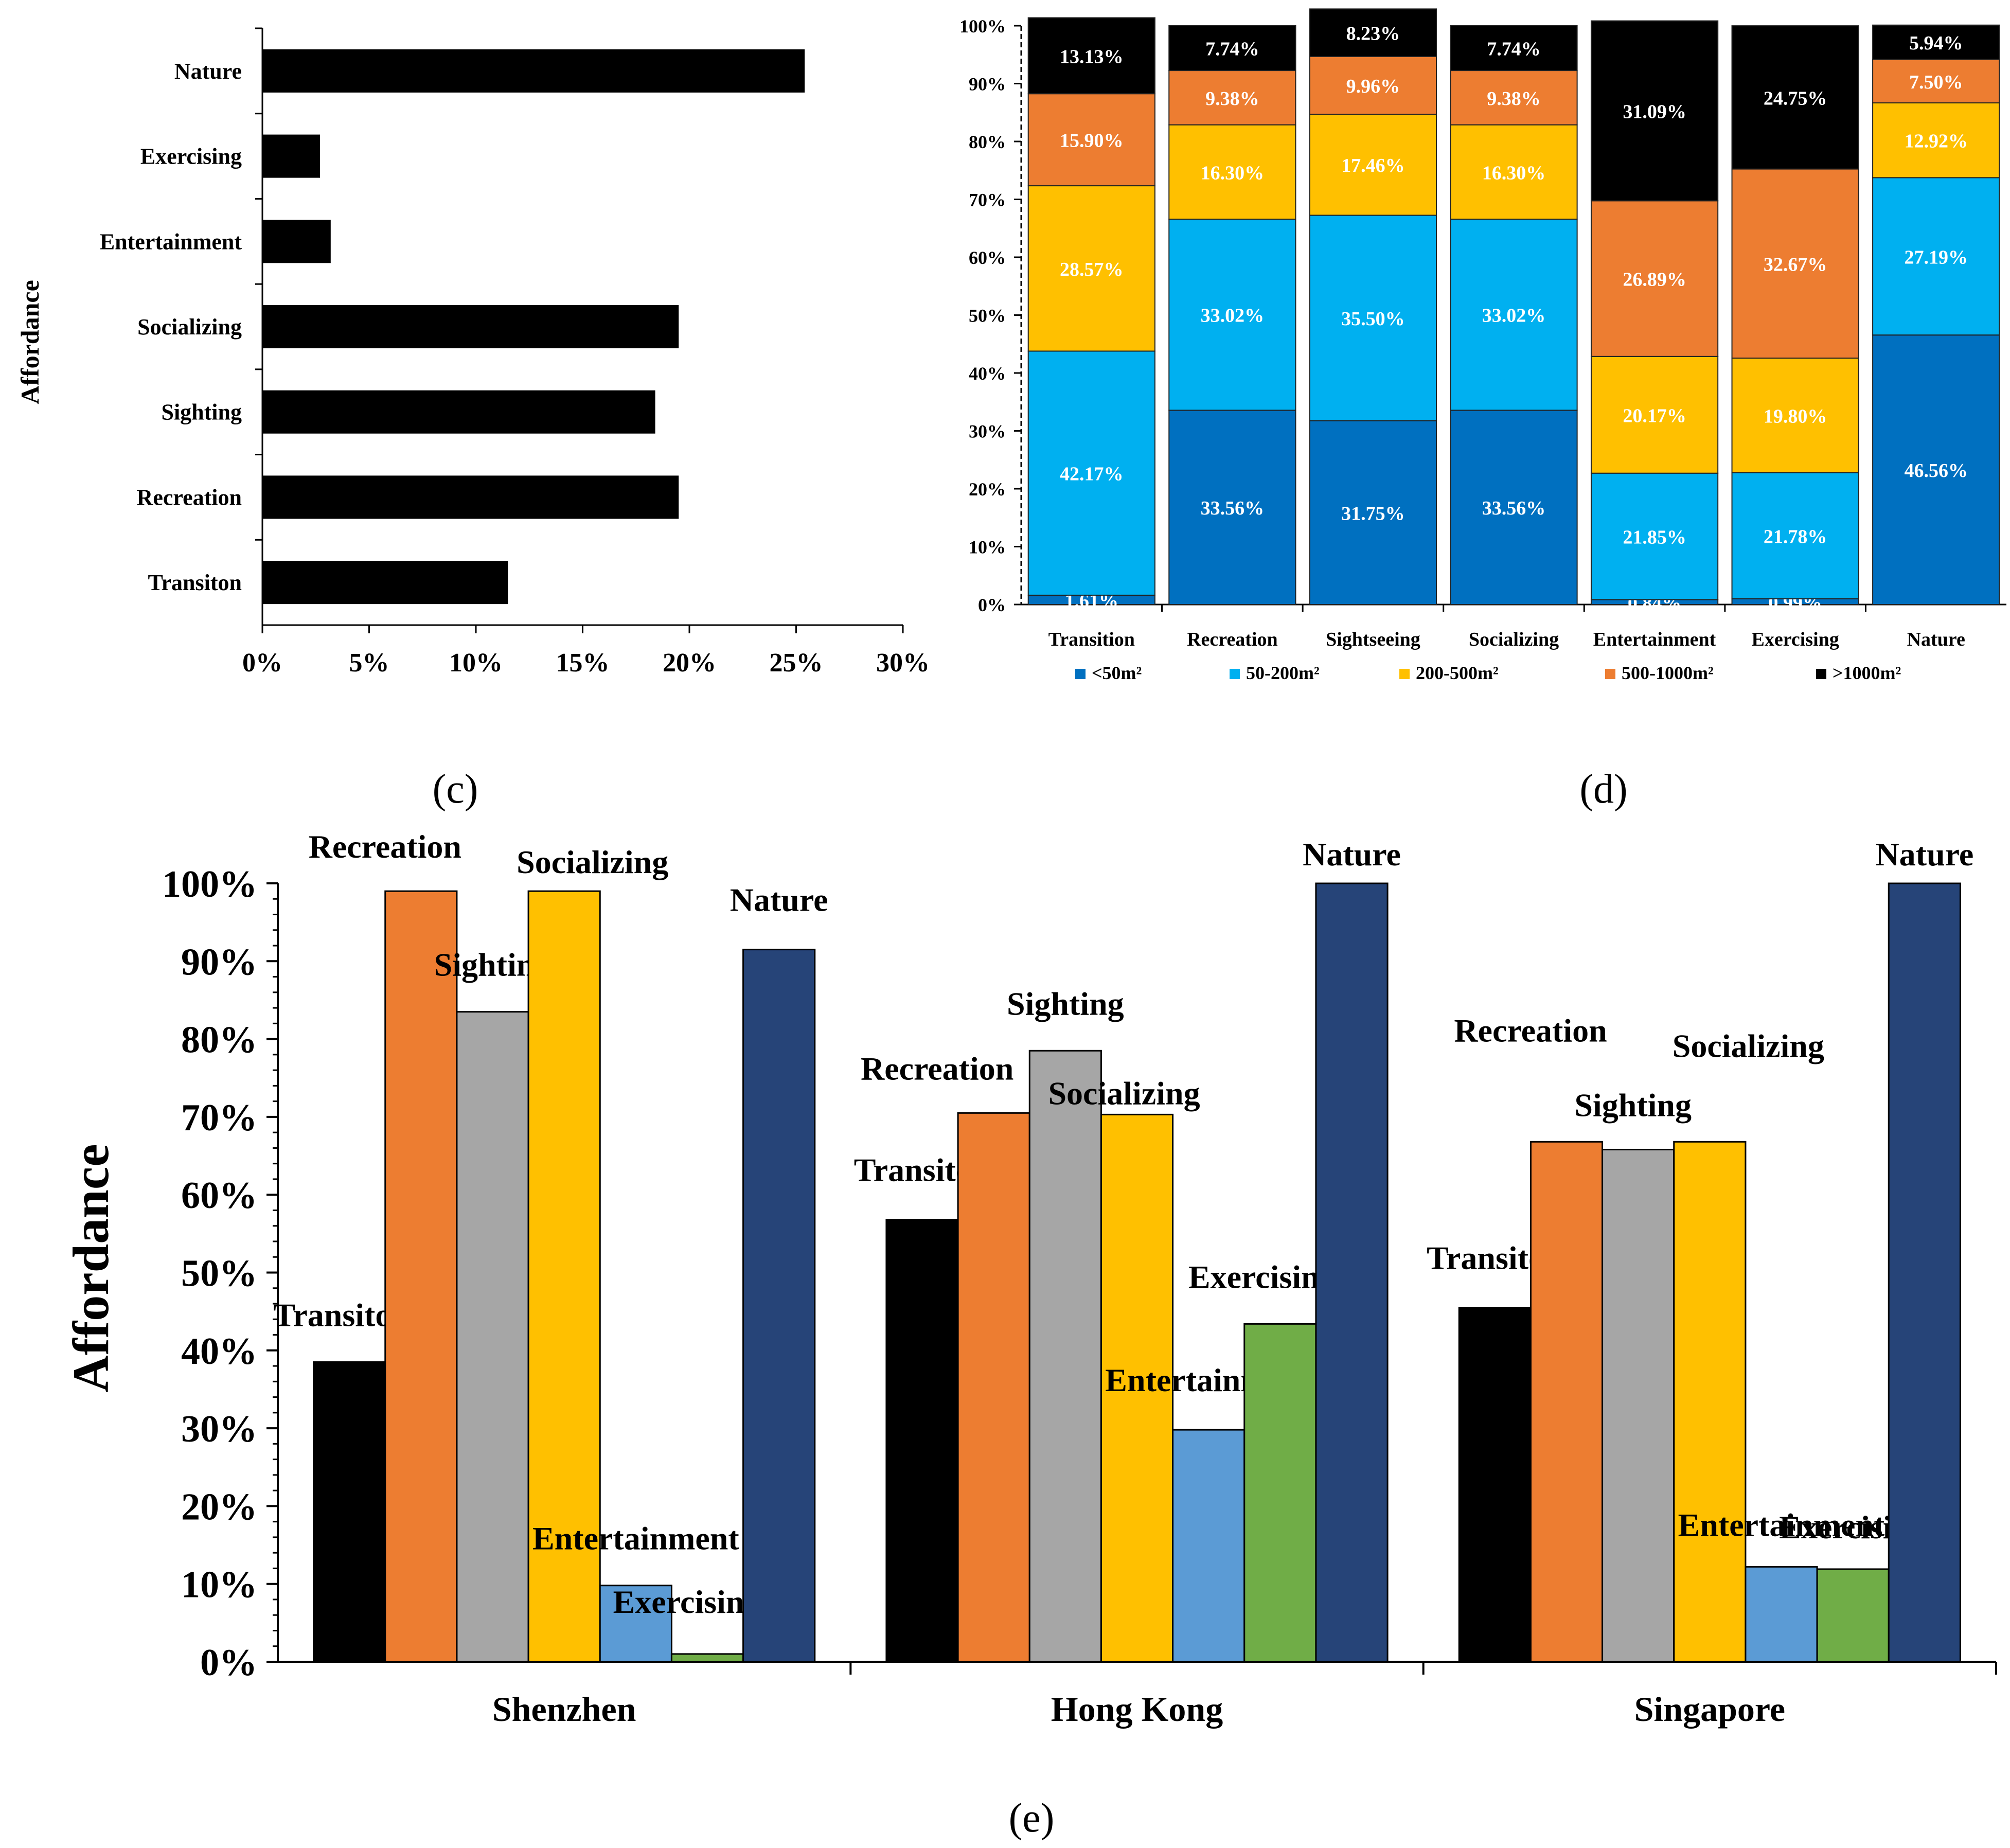 The width and height of the screenshot is (2010, 1848). What do you see at coordinates (1603, 789) in the screenshot?
I see `chart-d-panel-label: (d)` at bounding box center [1603, 789].